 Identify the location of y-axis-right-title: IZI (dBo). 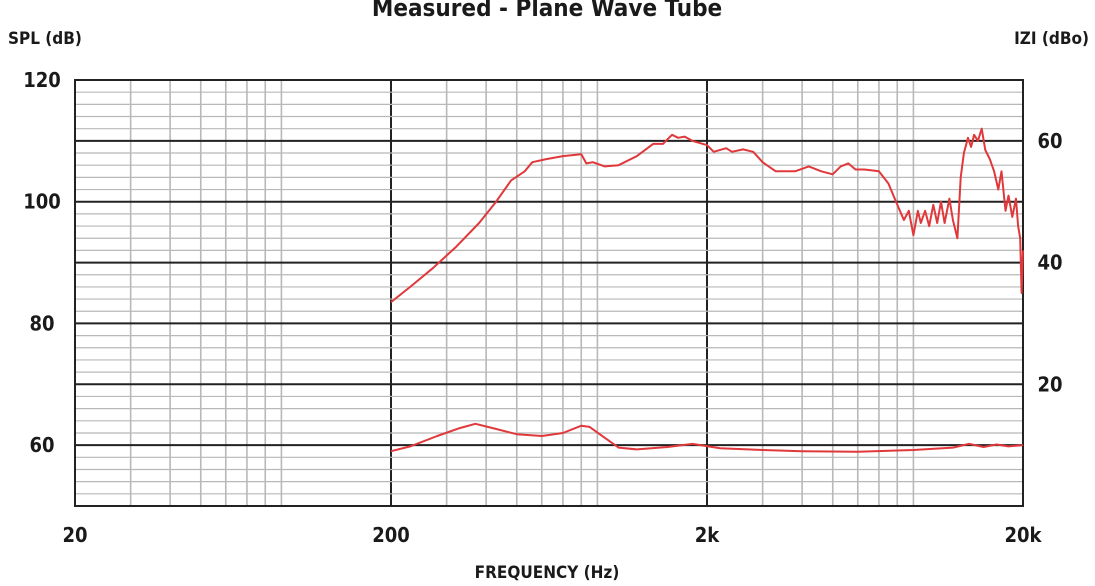
(1051, 39).